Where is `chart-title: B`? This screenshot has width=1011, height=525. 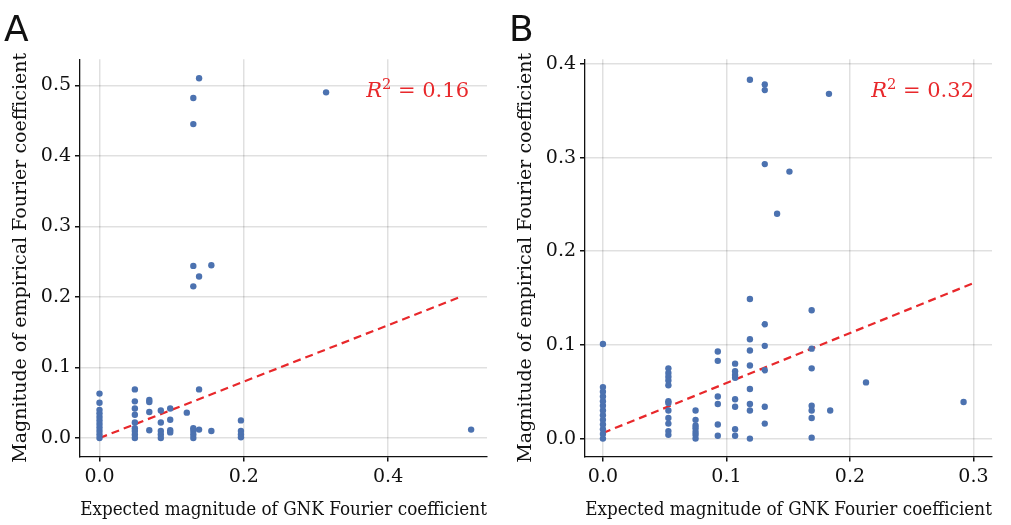
chart-title: B is located at coordinates (521, 28).